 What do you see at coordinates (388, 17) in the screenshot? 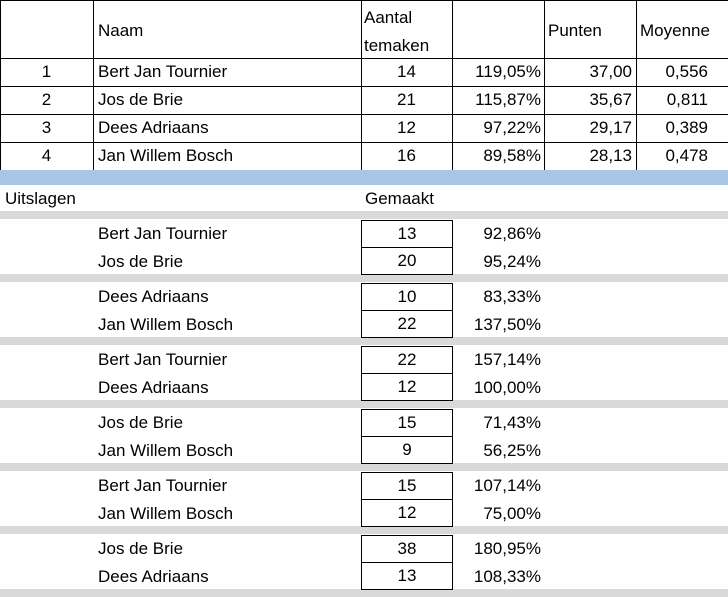
I see `header-aantal-line1: Aantal` at bounding box center [388, 17].